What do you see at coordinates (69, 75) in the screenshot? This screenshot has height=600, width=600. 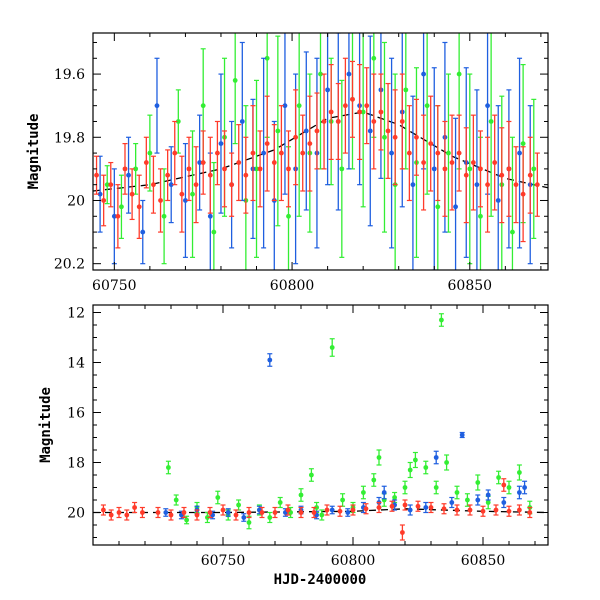 I see `top-y-tick-label: 19.6` at bounding box center [69, 75].